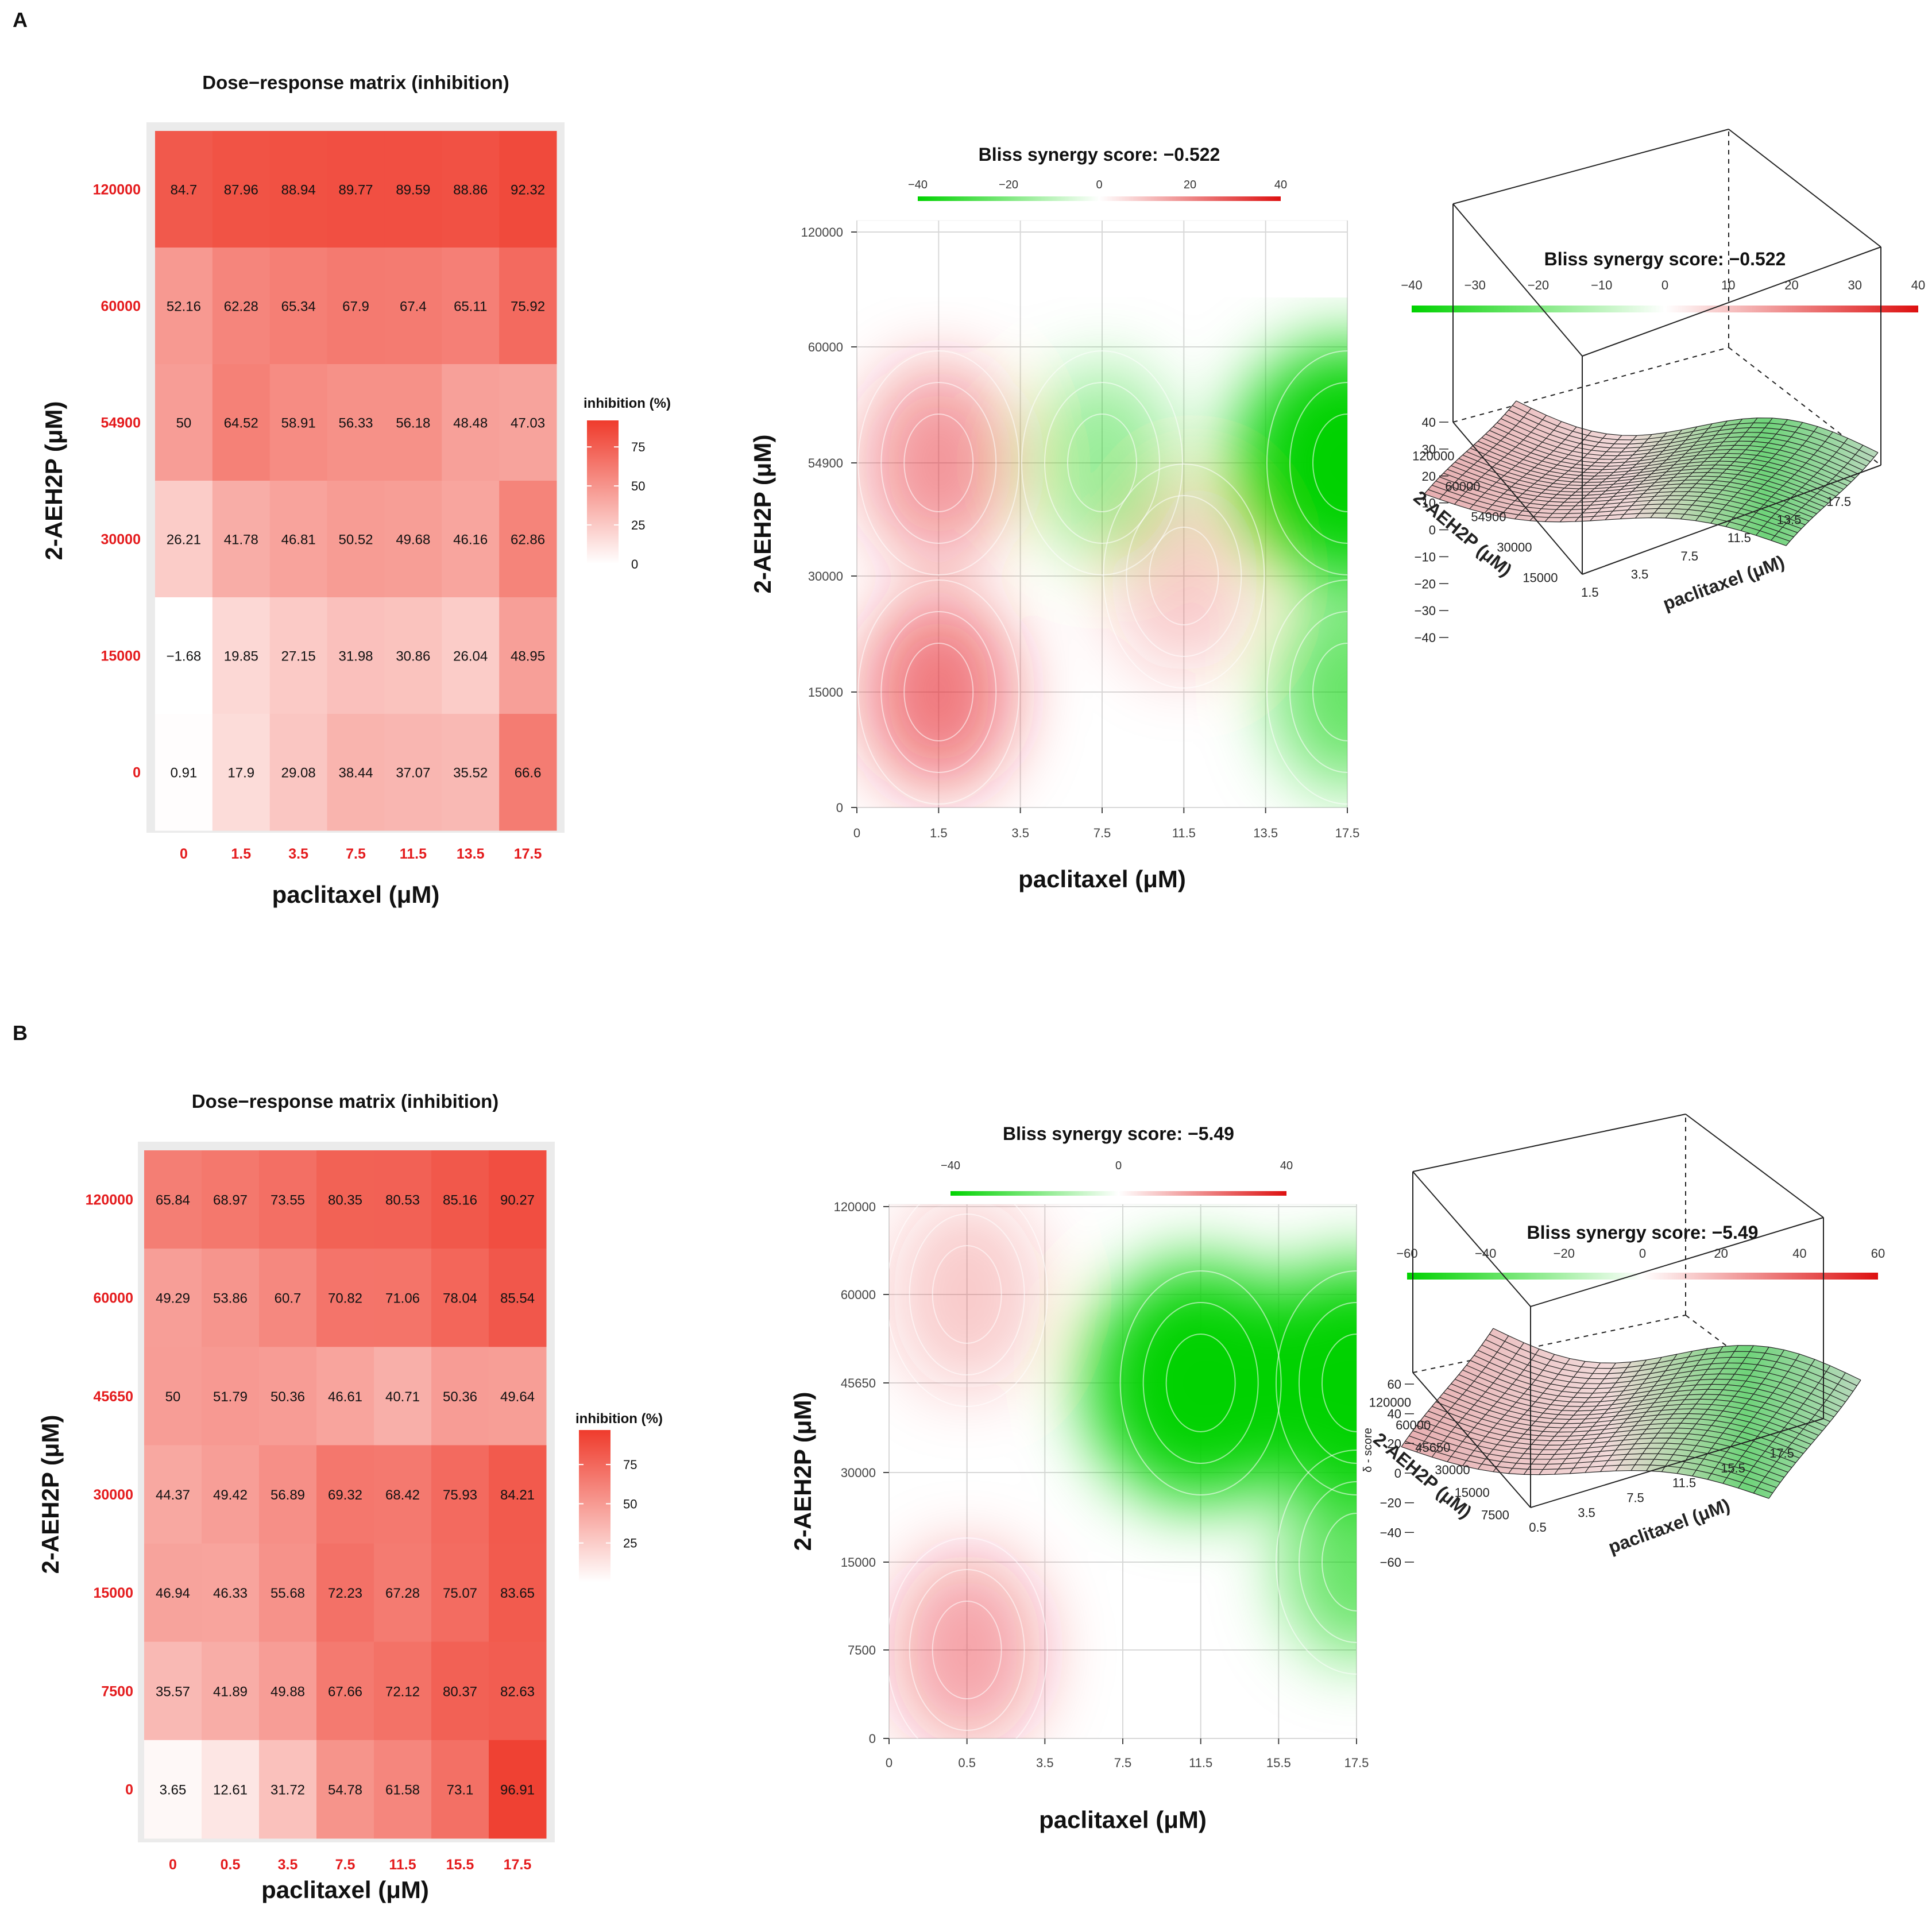  I want to click on y-tick-label: 54900, so click(121, 423).